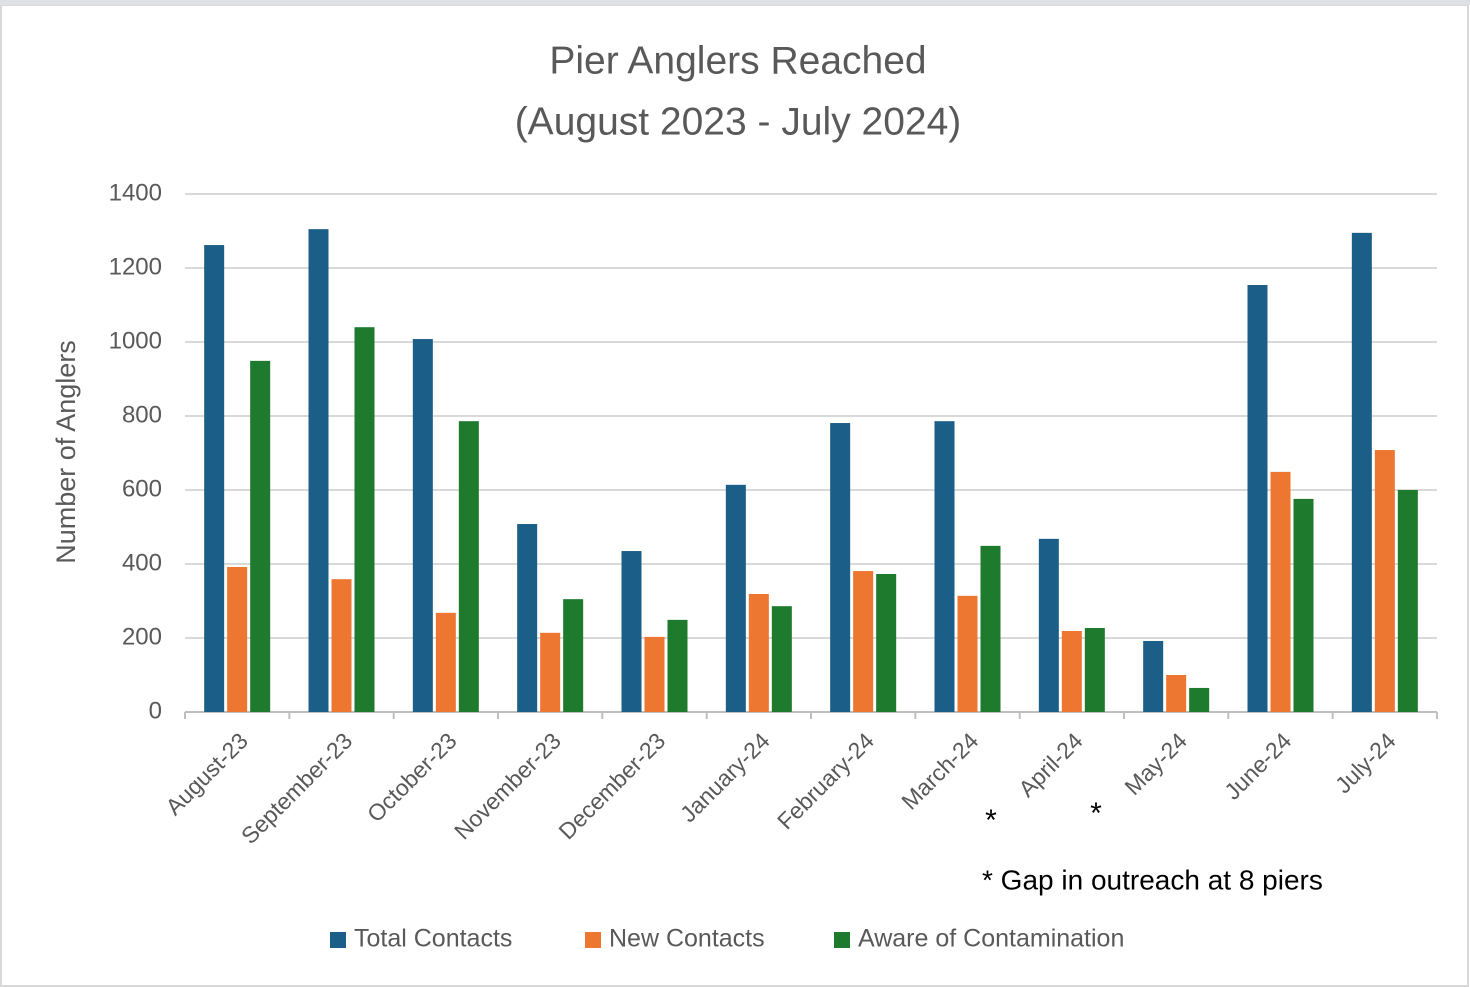 The height and width of the screenshot is (987, 1470). Describe the element at coordinates (142, 636) in the screenshot. I see `y-tick-label: 200` at that location.